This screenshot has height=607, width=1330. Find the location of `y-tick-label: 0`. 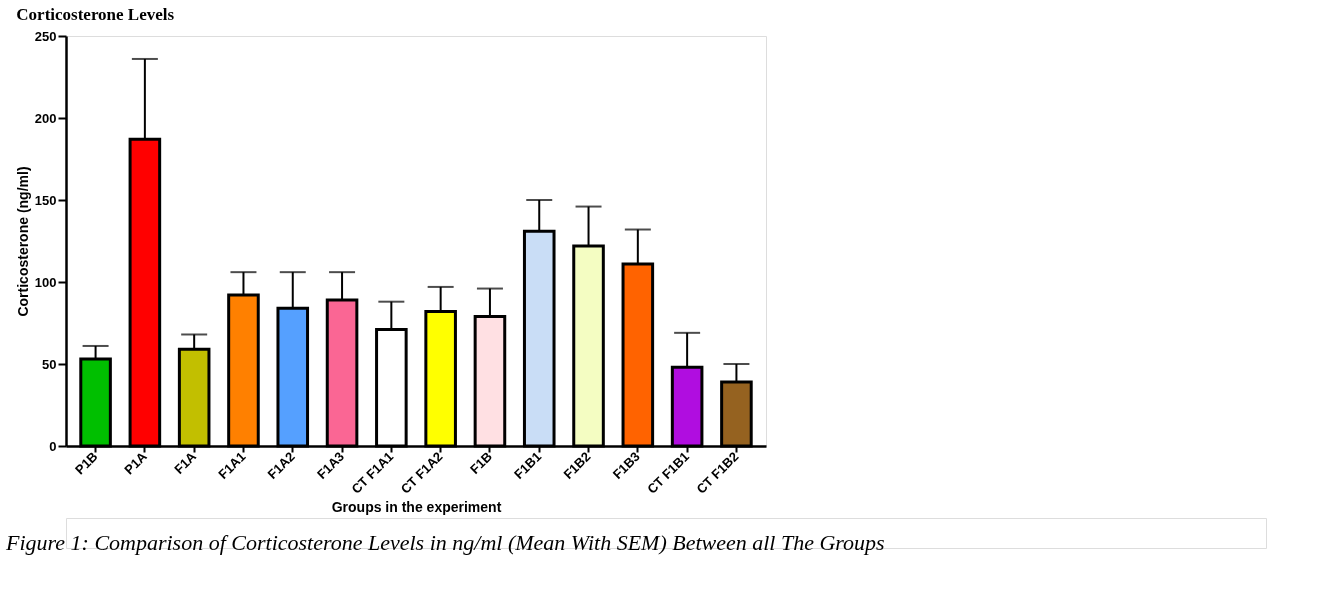

y-tick-label: 0 is located at coordinates (53, 446).